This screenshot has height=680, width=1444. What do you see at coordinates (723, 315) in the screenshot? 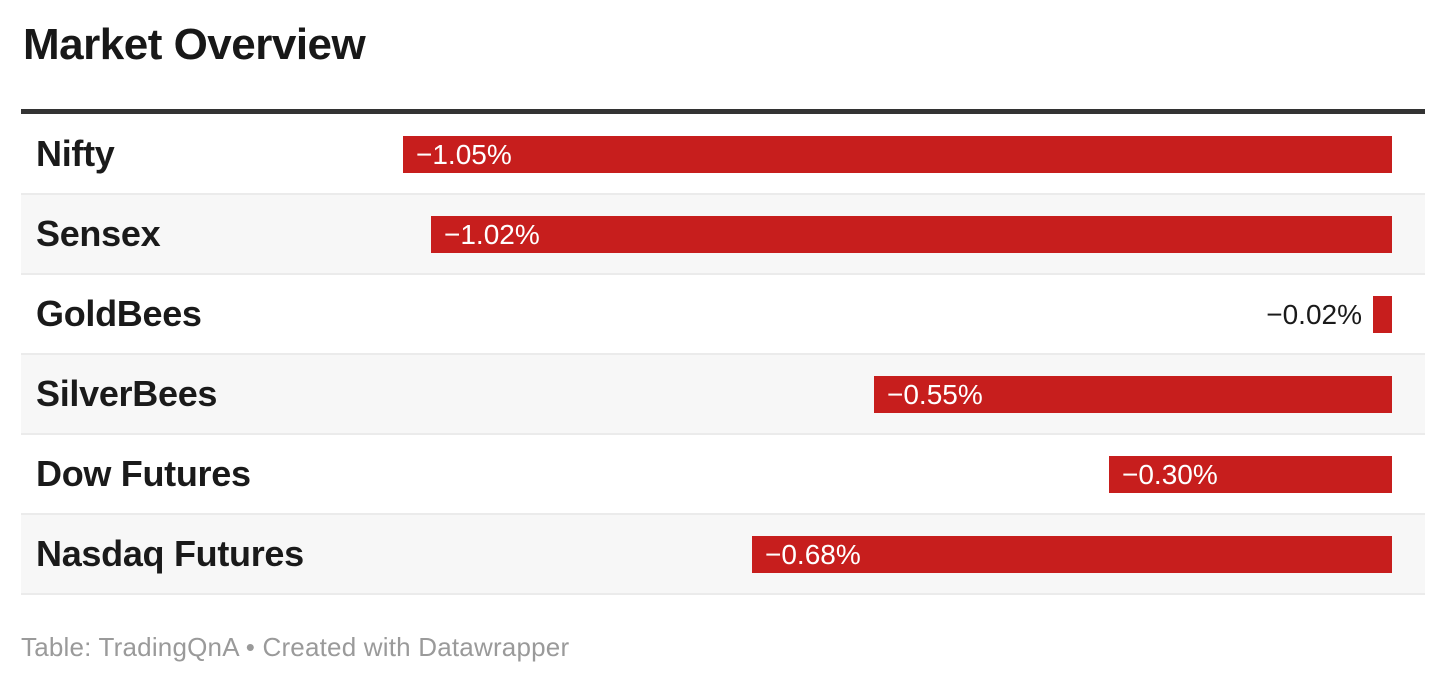
I see `table-row-goldbees: GoldBees −0.02%` at bounding box center [723, 315].